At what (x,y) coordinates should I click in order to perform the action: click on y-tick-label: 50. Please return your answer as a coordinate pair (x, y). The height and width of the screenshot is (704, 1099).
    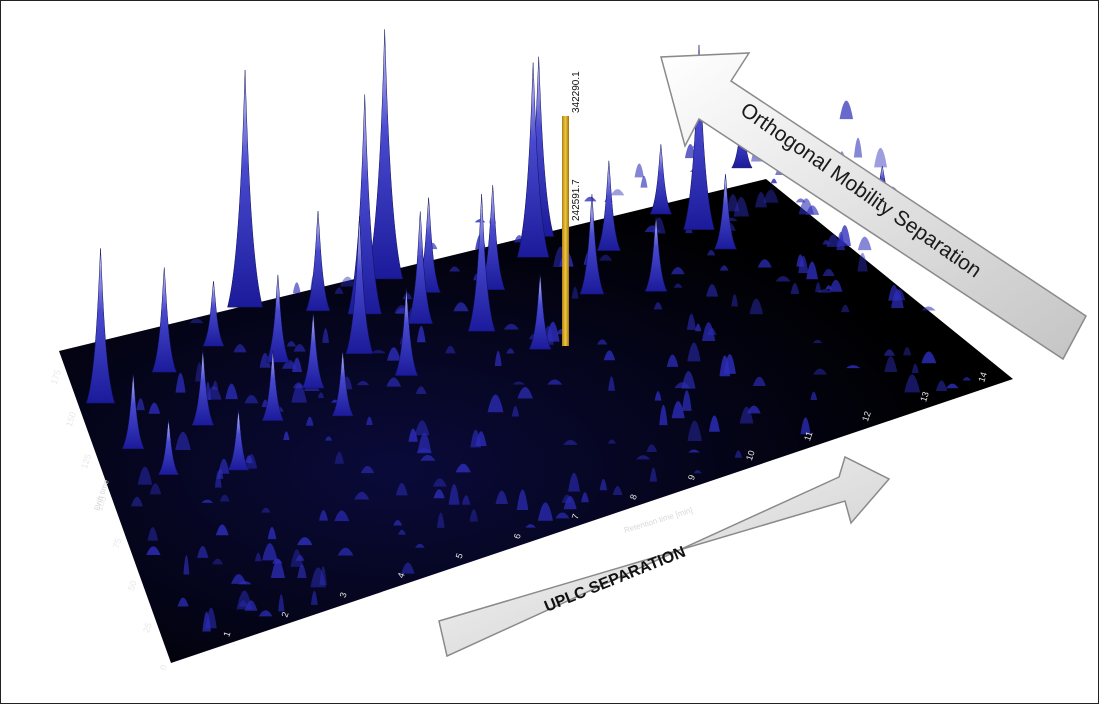
    Looking at the image, I should click on (132, 585).